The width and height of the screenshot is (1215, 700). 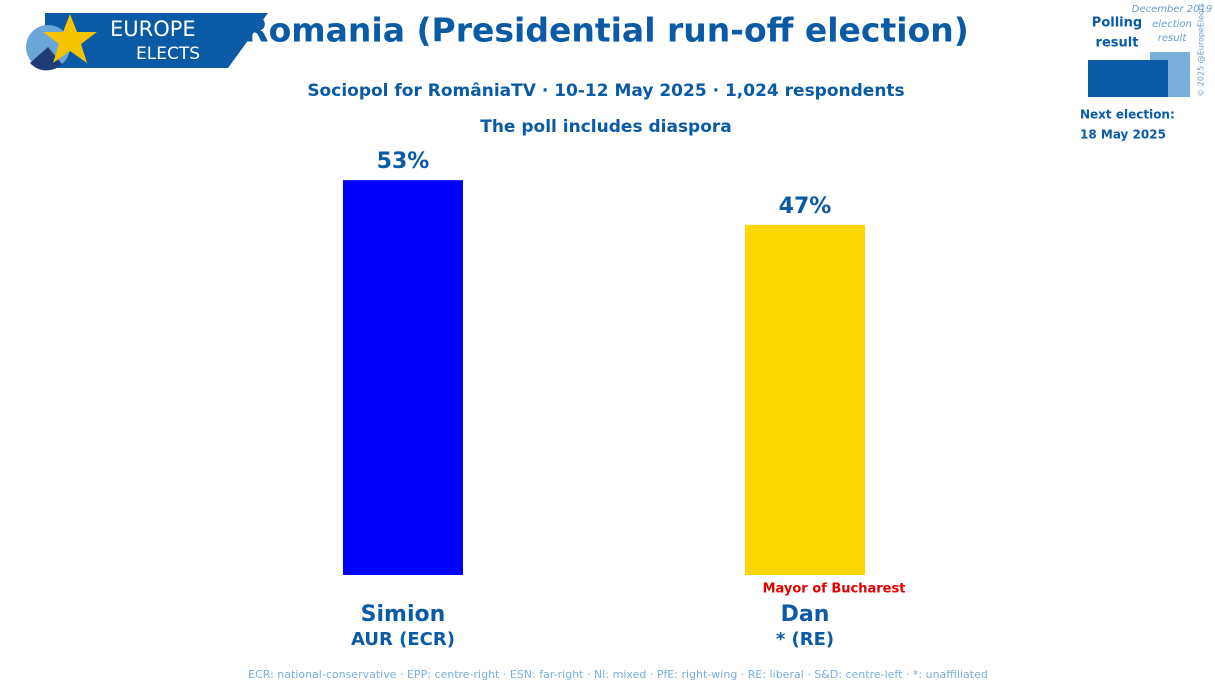 I want to click on logo-text: ELECTS, so click(x=168, y=54).